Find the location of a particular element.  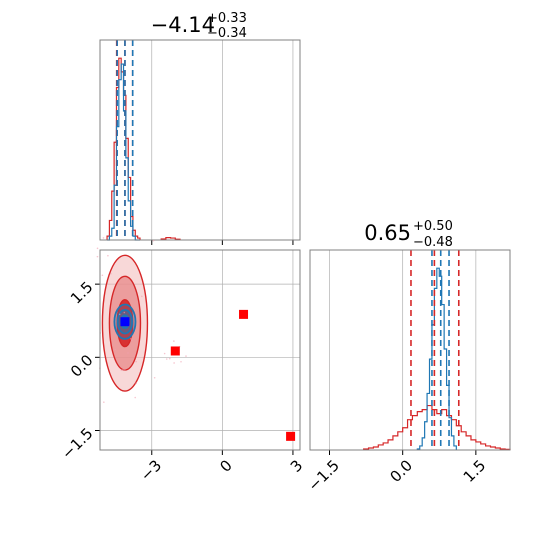

bl-xtick-label-0: −3 is located at coordinates (151, 470).